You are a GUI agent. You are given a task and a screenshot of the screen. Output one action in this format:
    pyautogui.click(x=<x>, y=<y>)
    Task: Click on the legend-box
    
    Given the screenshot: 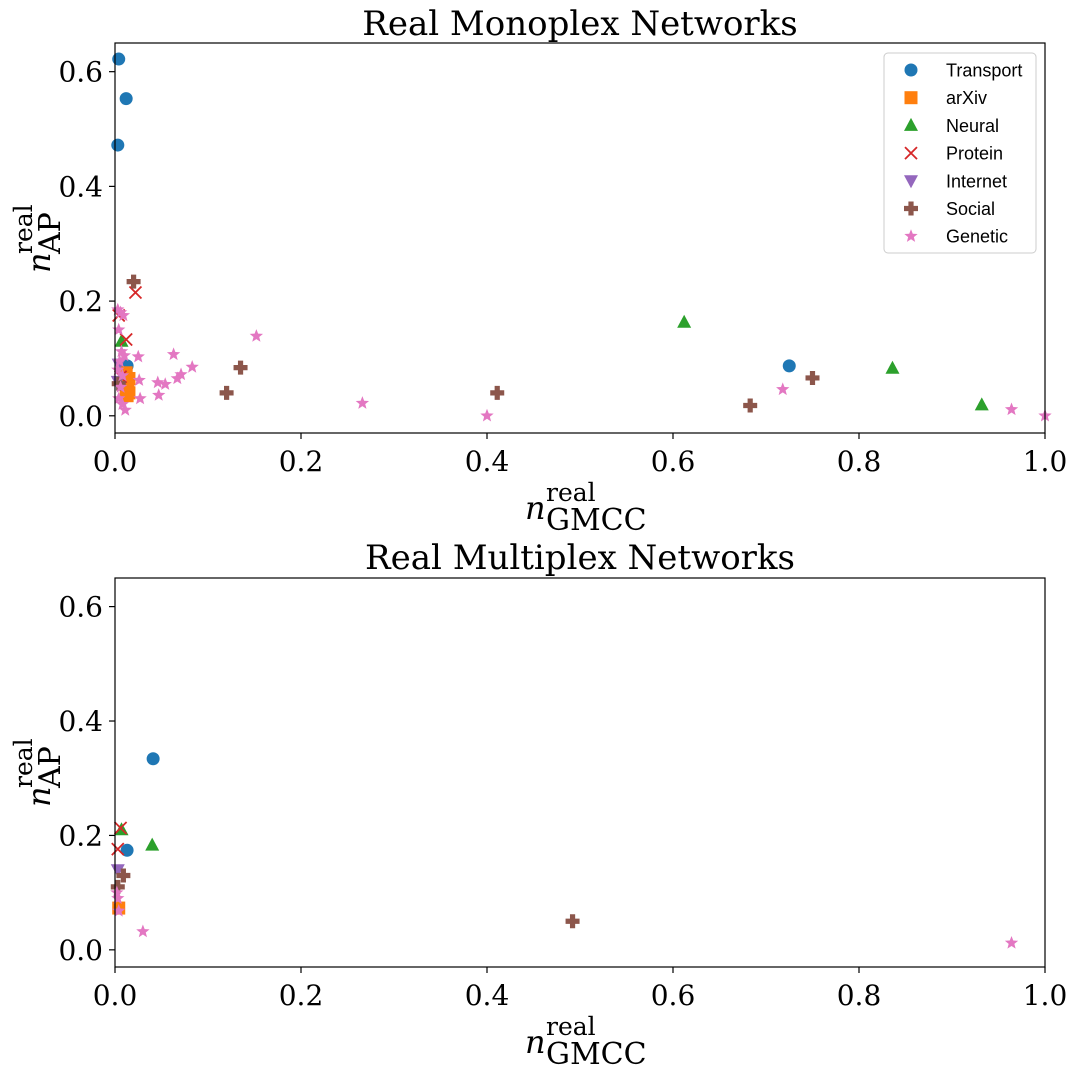 What is the action you would take?
    pyautogui.click(x=960, y=153)
    